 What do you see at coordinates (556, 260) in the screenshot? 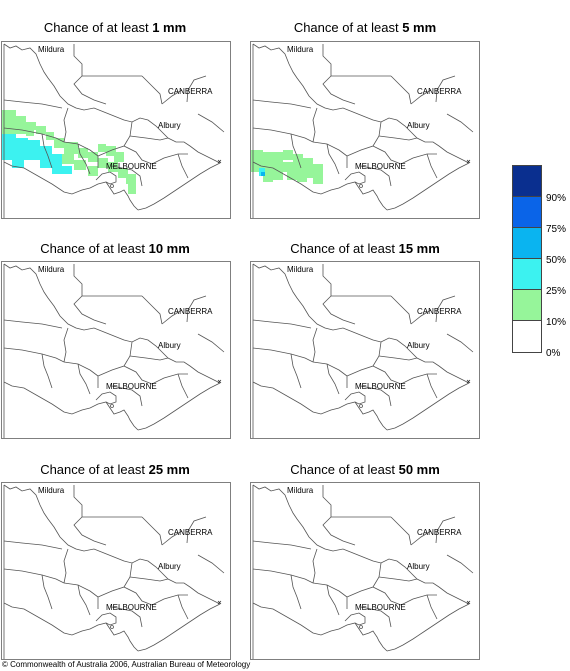
I see `legend-label-50: 50%` at bounding box center [556, 260].